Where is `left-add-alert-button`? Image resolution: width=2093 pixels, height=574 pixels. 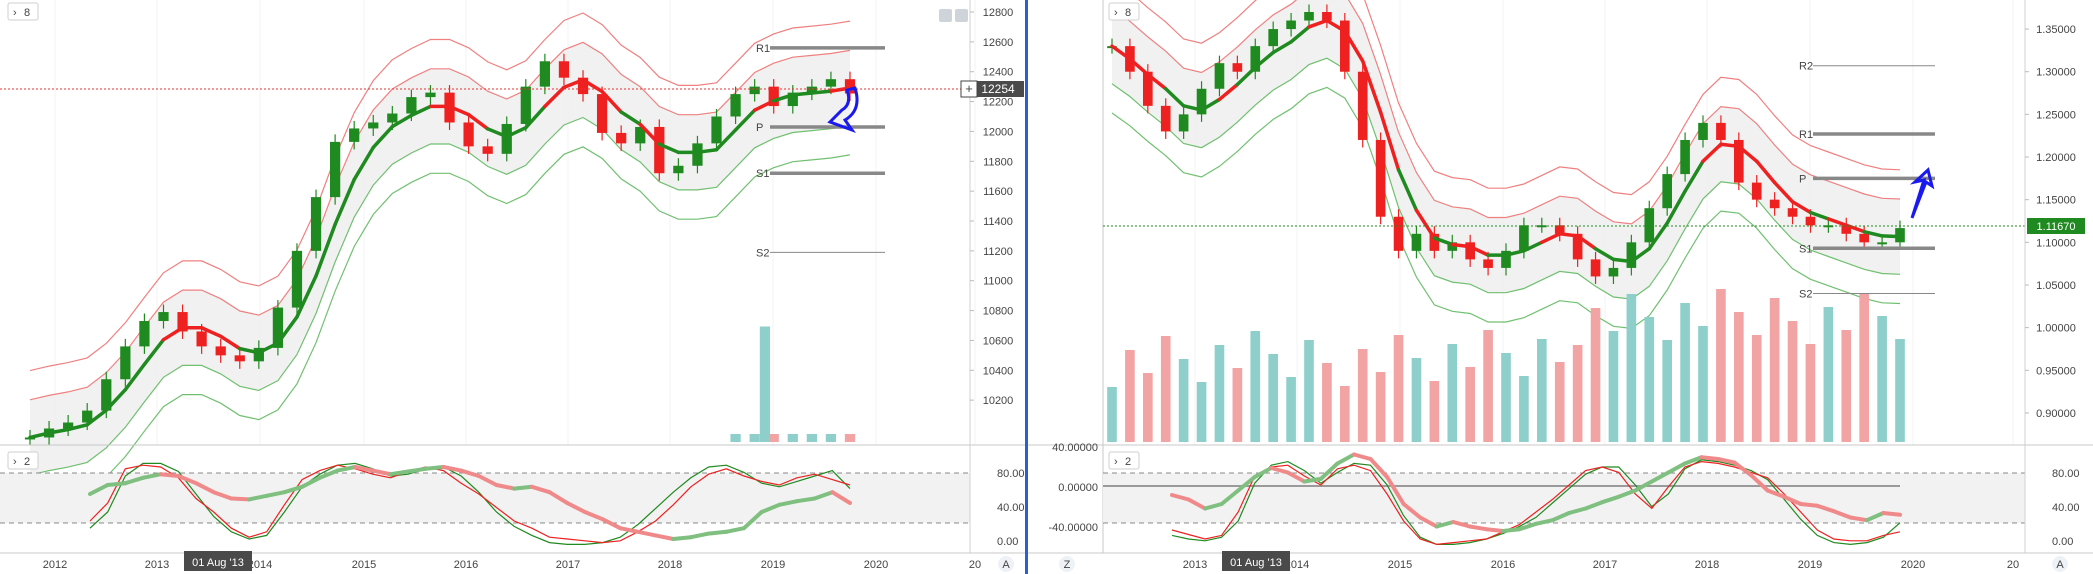 left-add-alert-button is located at coordinates (969, 89).